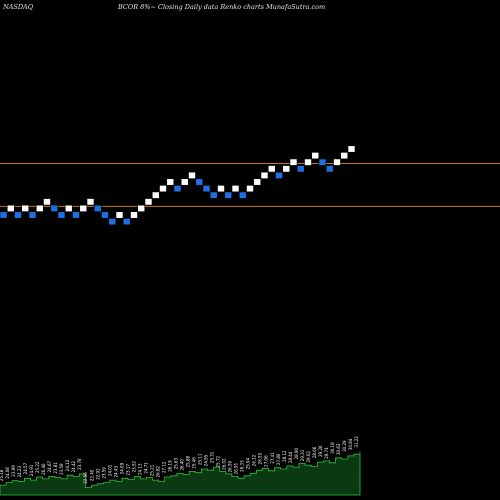 The image size is (500, 500). What do you see at coordinates (133, 466) in the screenshot?
I see `volume-label-23: 23.52` at bounding box center [133, 466].